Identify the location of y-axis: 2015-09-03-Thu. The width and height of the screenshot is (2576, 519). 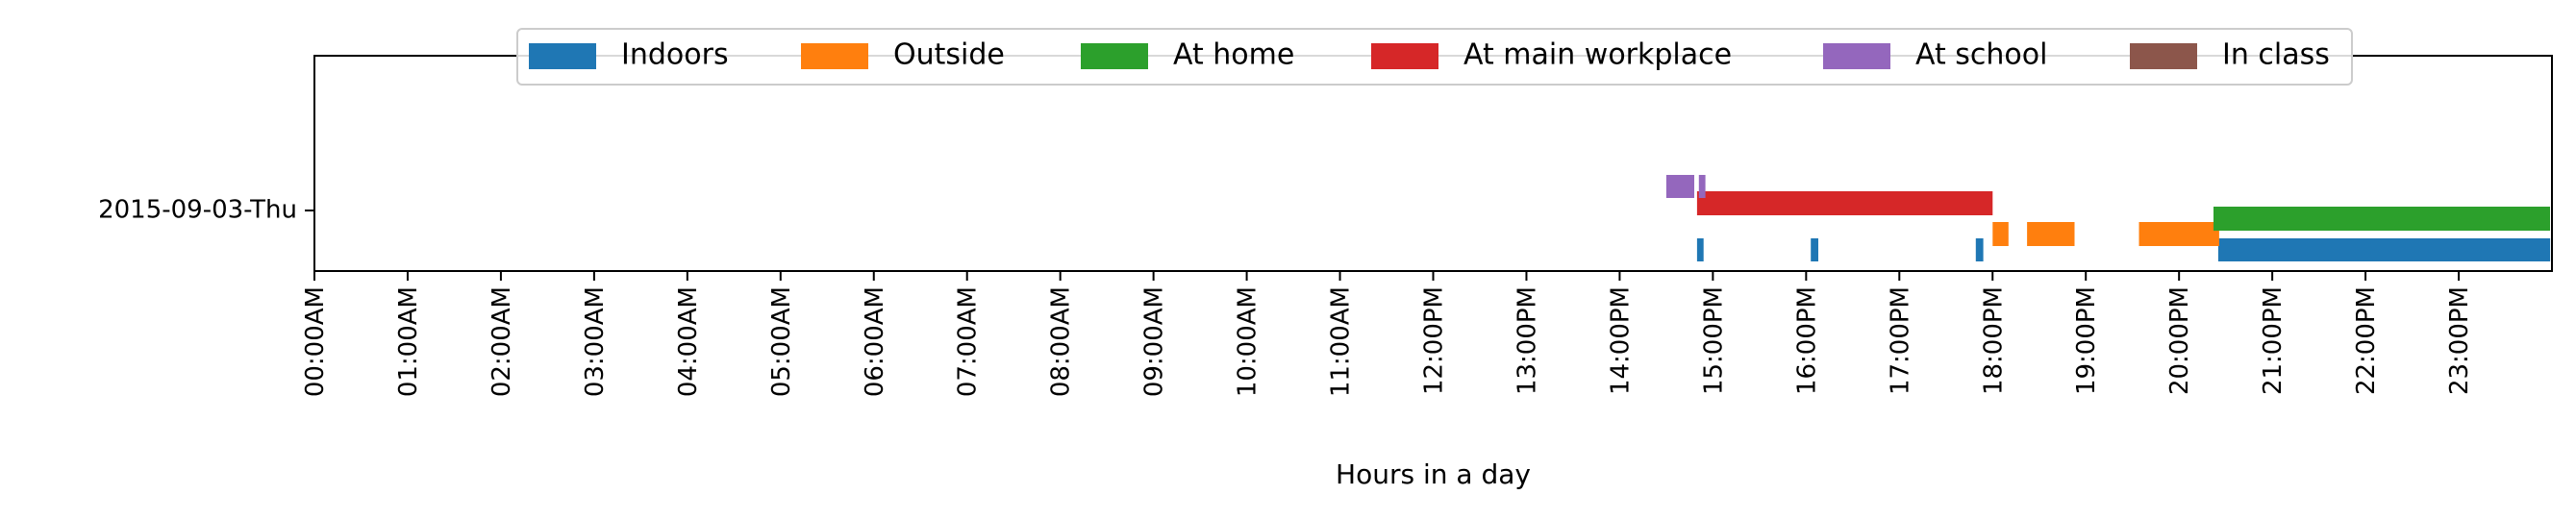
(206, 210).